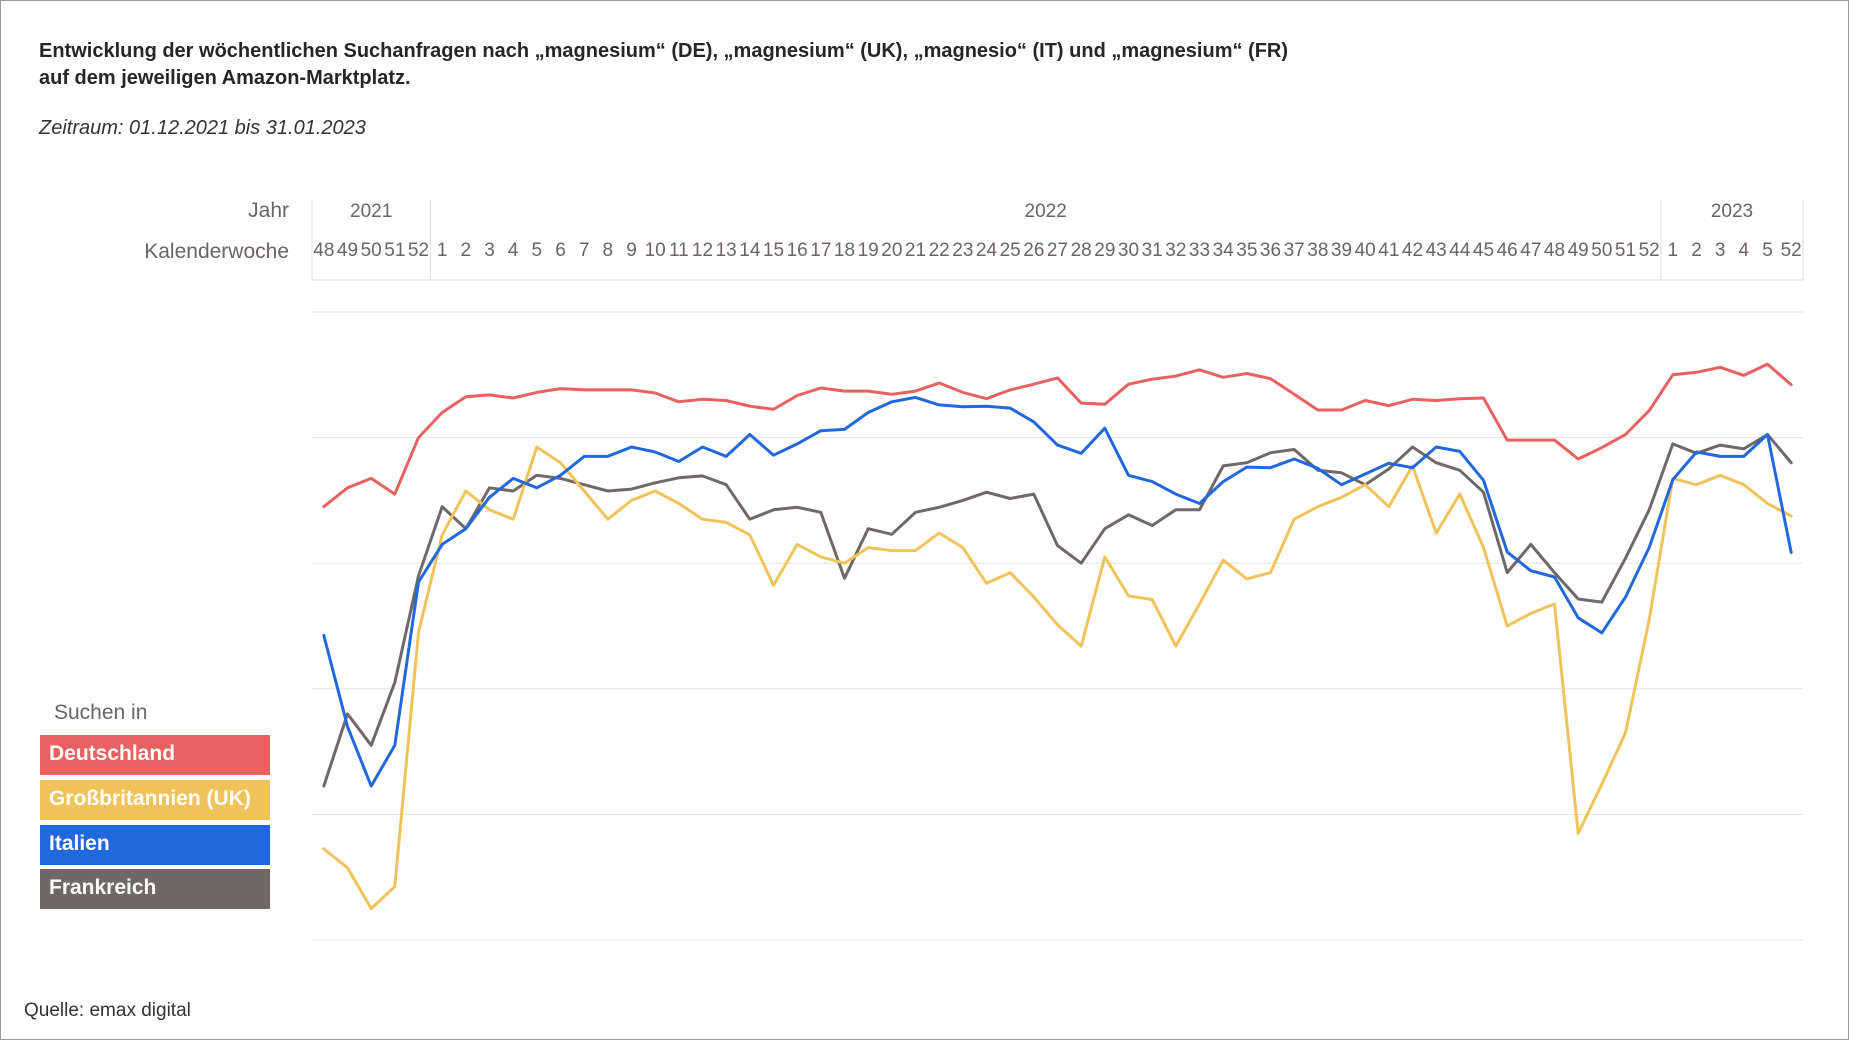  Describe the element at coordinates (868, 250) in the screenshot. I see `week-tick-label: 19` at that location.